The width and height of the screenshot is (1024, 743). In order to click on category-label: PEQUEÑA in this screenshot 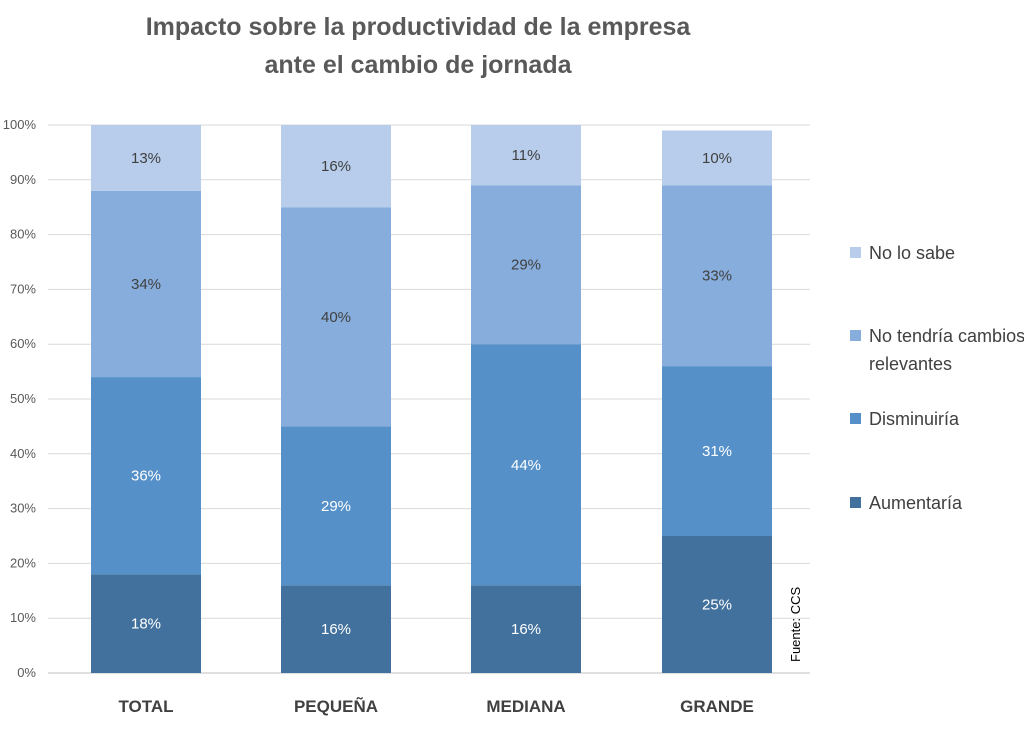, I will do `click(336, 706)`.